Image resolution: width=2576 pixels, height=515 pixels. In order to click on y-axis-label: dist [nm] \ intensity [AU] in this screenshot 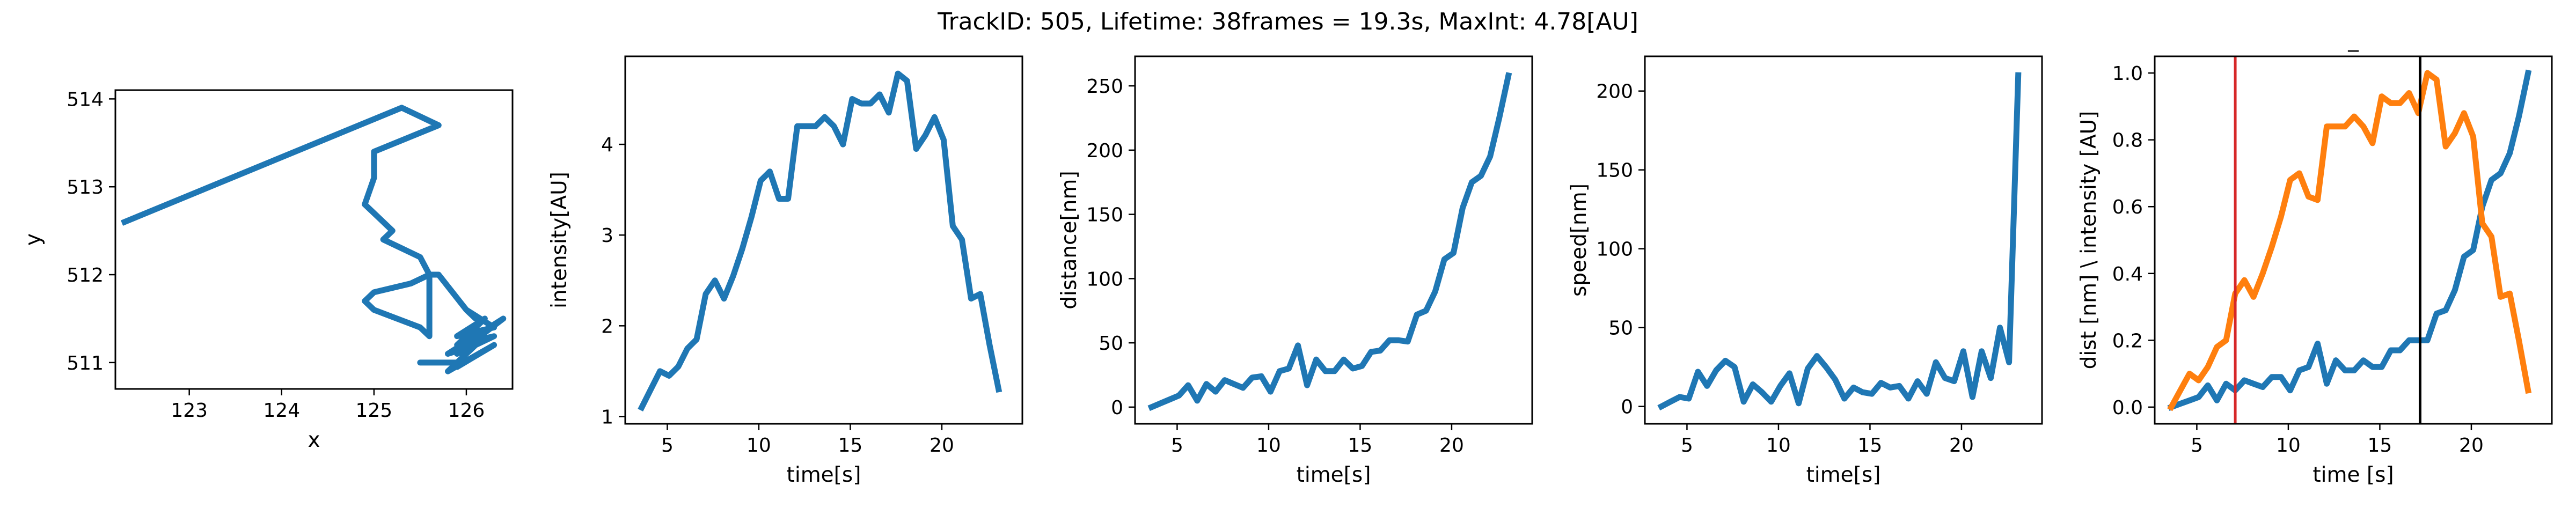, I will do `click(2089, 241)`.